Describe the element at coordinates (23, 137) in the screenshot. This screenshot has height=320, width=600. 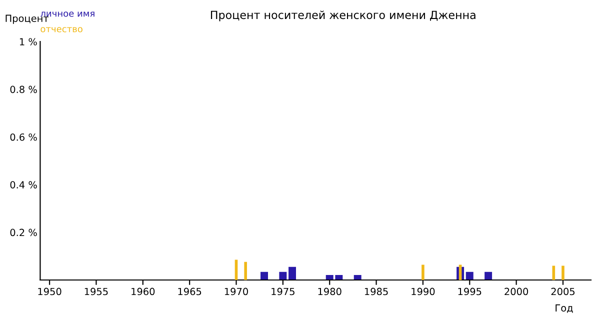
I see `y-tick-label: 0.6 %` at that location.